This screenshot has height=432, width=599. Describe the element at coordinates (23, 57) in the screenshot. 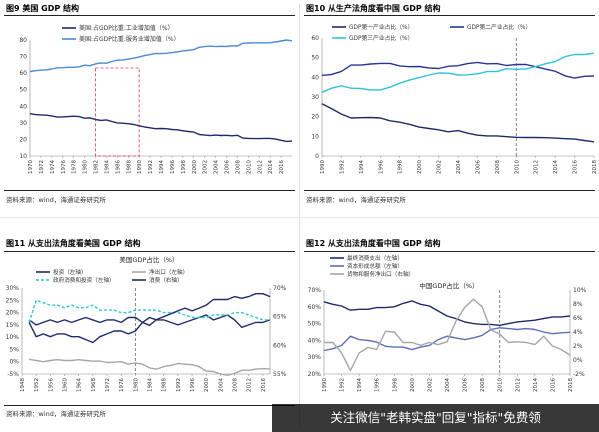

I see `y-tick-label: 70` at that location.